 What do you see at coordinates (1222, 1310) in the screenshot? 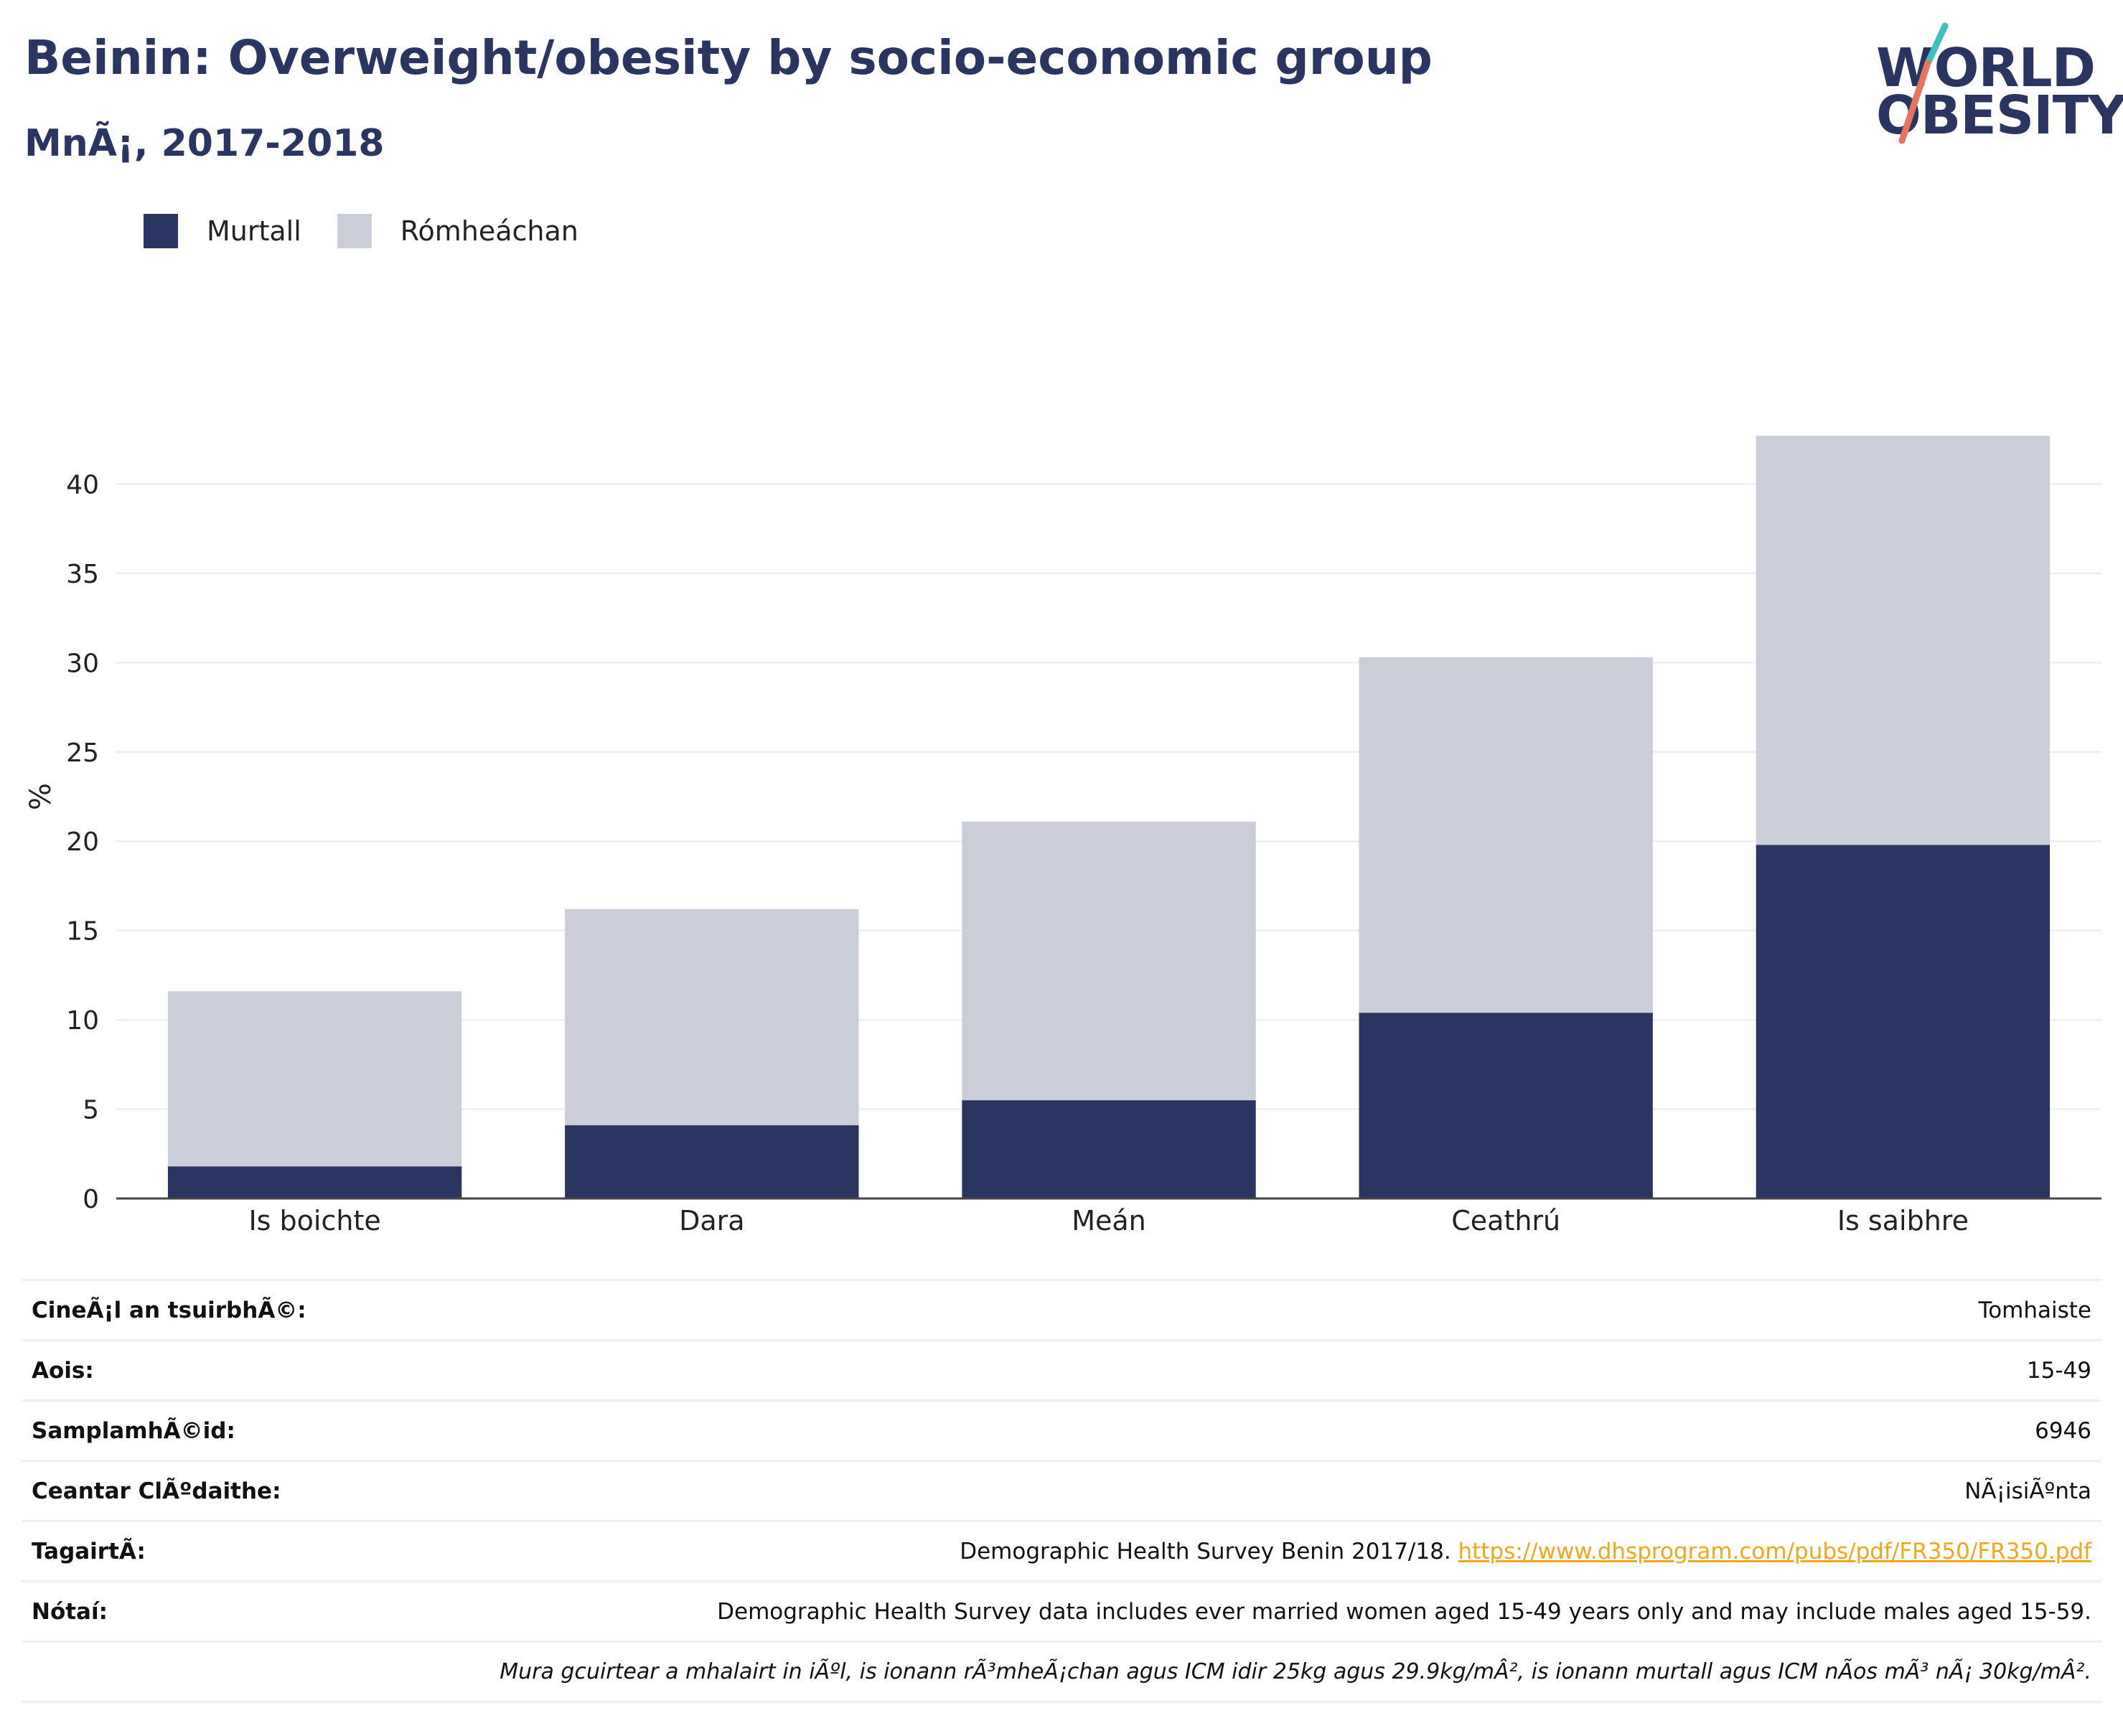
I see `survey-type-value: Tomhaiste` at bounding box center [1222, 1310].